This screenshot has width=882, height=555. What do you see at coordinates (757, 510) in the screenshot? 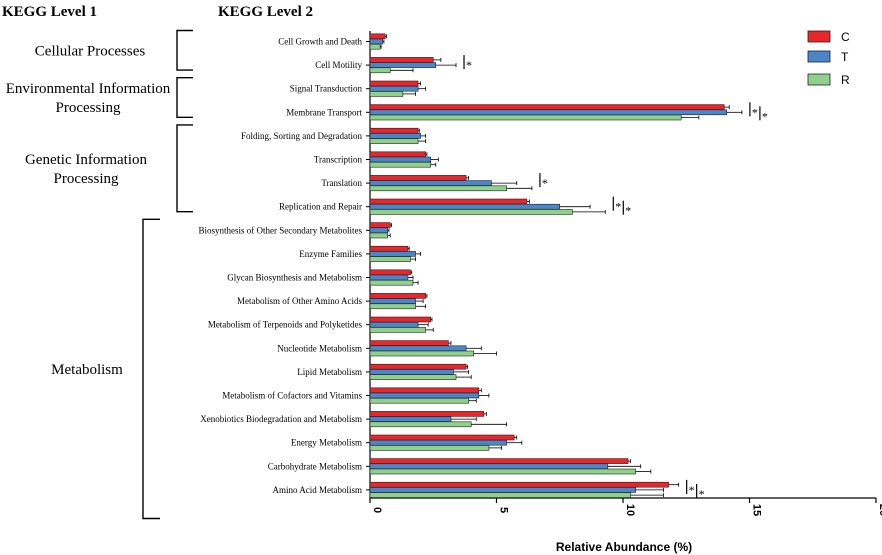
I see `x-tick-label: 15` at bounding box center [757, 510].